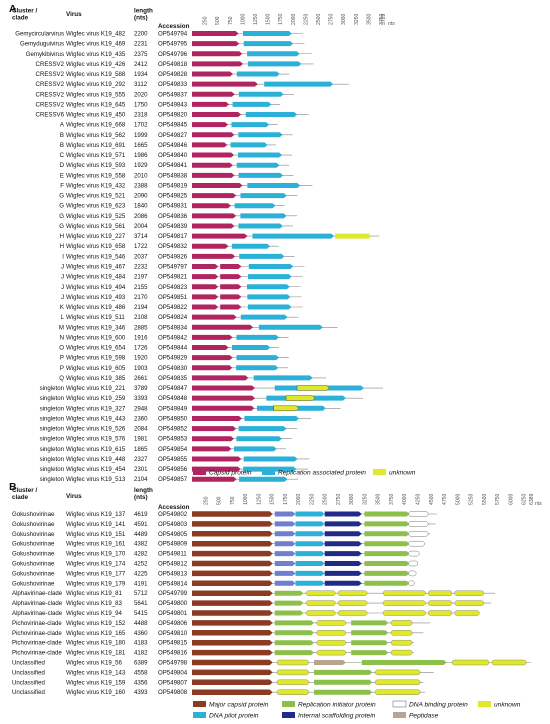 The width and height of the screenshot is (550, 724). What do you see at coordinates (199, 704) in the screenshot?
I see `legend-mcp-swatch` at bounding box center [199, 704].